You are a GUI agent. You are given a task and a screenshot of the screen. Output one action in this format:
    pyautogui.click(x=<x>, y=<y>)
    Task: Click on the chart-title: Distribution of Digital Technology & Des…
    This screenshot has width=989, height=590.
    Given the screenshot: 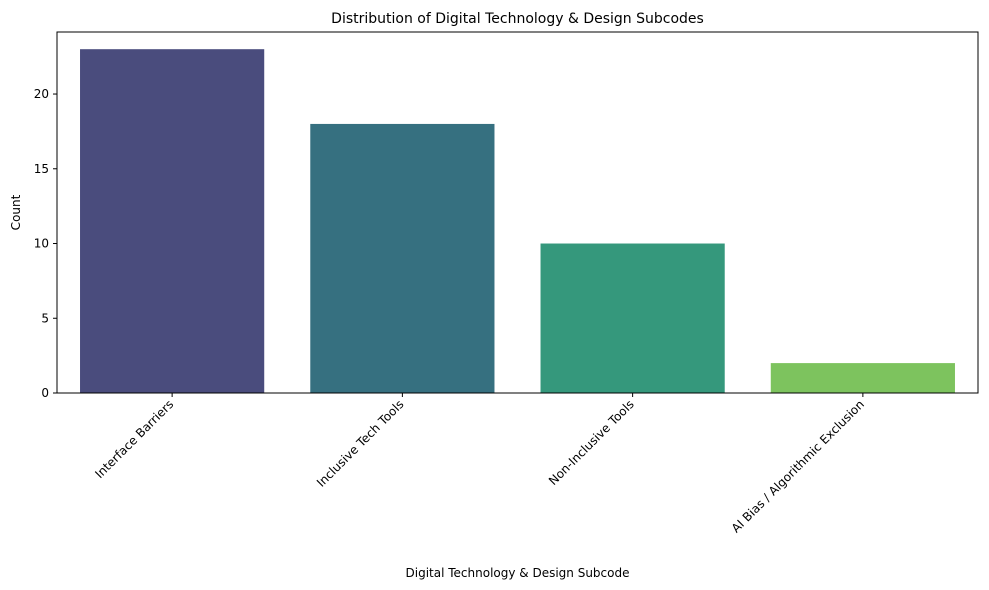 What is the action you would take?
    pyautogui.click(x=517, y=19)
    